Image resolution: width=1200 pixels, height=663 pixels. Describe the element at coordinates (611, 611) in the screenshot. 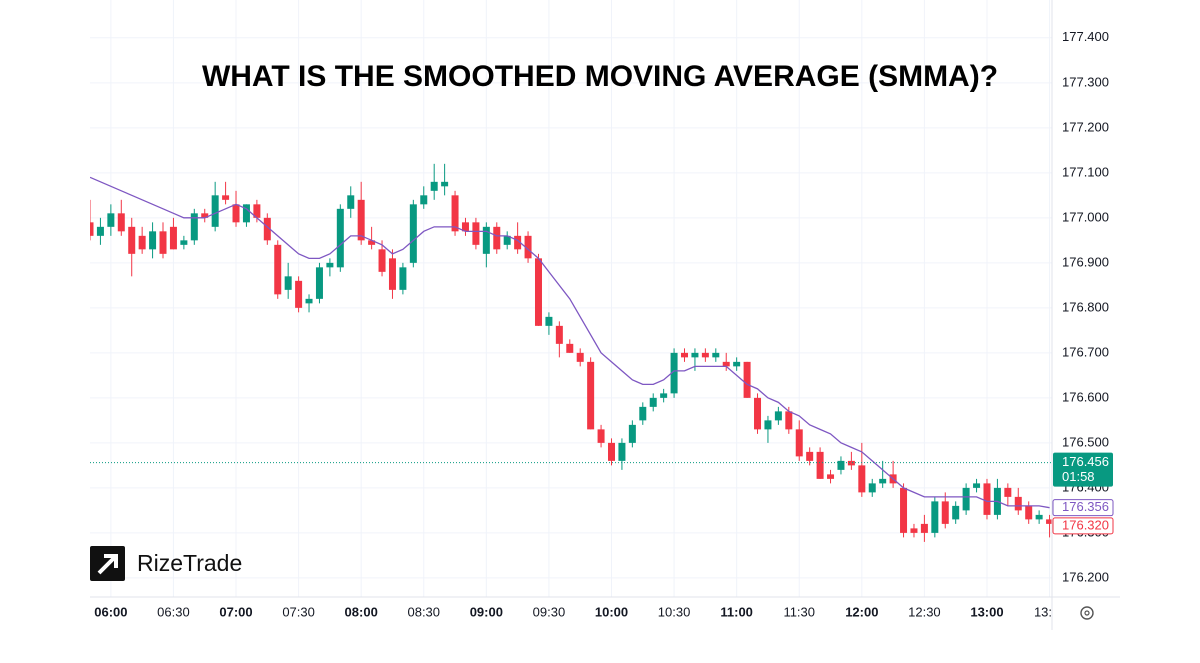

I see `x-tick-label: 10:00` at that location.